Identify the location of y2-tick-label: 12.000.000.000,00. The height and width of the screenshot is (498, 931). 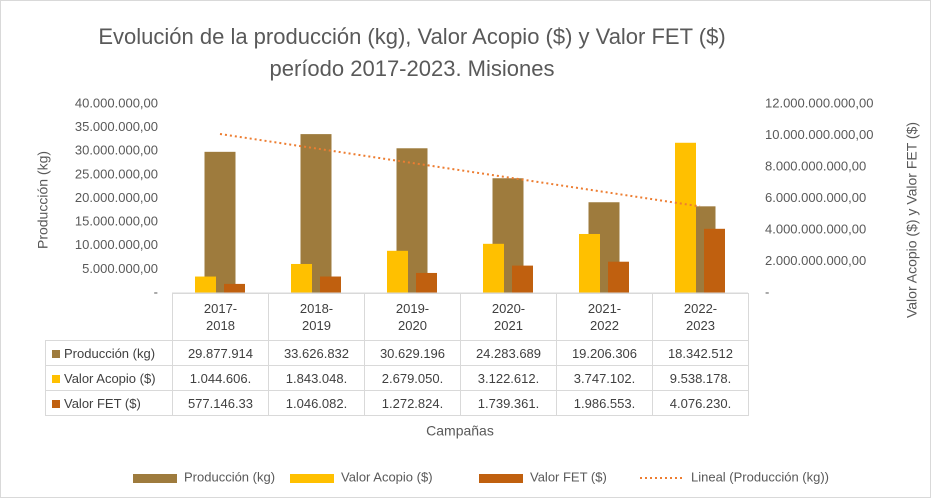
(819, 102).